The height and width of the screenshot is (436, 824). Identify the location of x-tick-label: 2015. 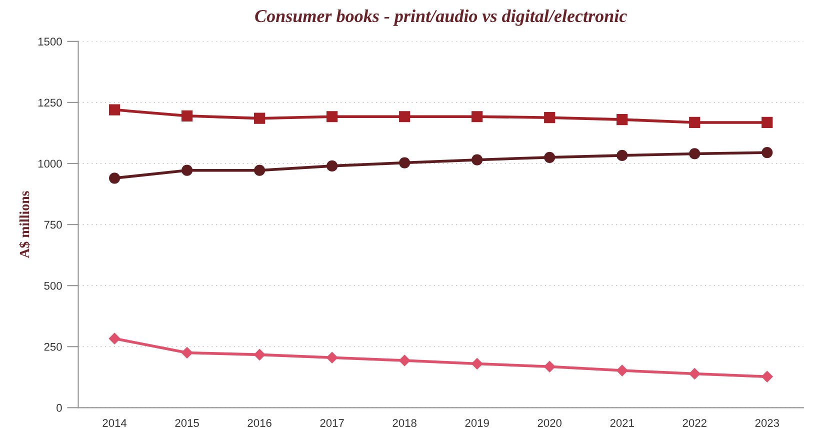
(187, 423).